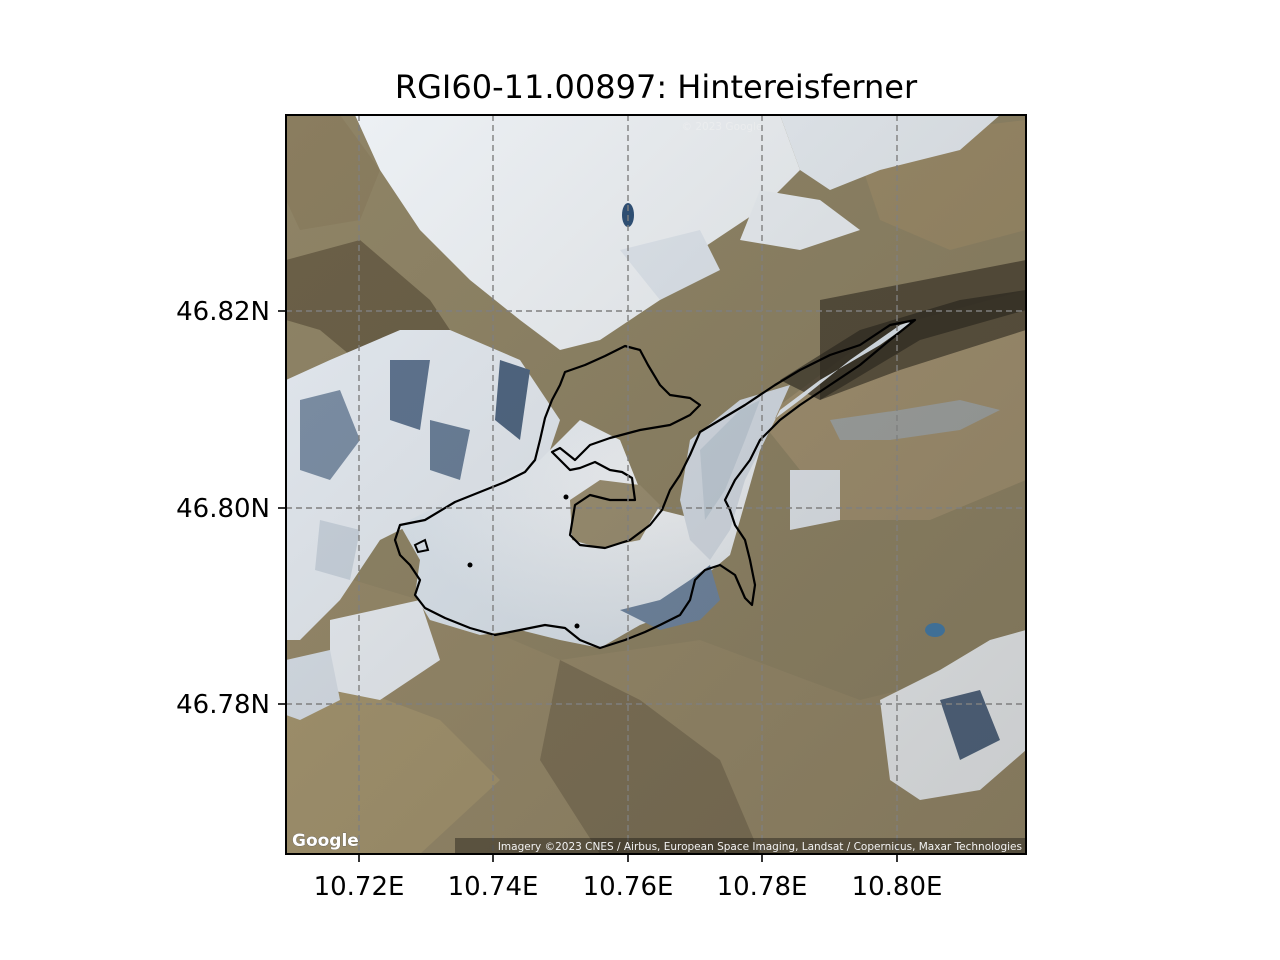 The height and width of the screenshot is (960, 1280). I want to click on x-tick-label: 10.76E, so click(628, 887).